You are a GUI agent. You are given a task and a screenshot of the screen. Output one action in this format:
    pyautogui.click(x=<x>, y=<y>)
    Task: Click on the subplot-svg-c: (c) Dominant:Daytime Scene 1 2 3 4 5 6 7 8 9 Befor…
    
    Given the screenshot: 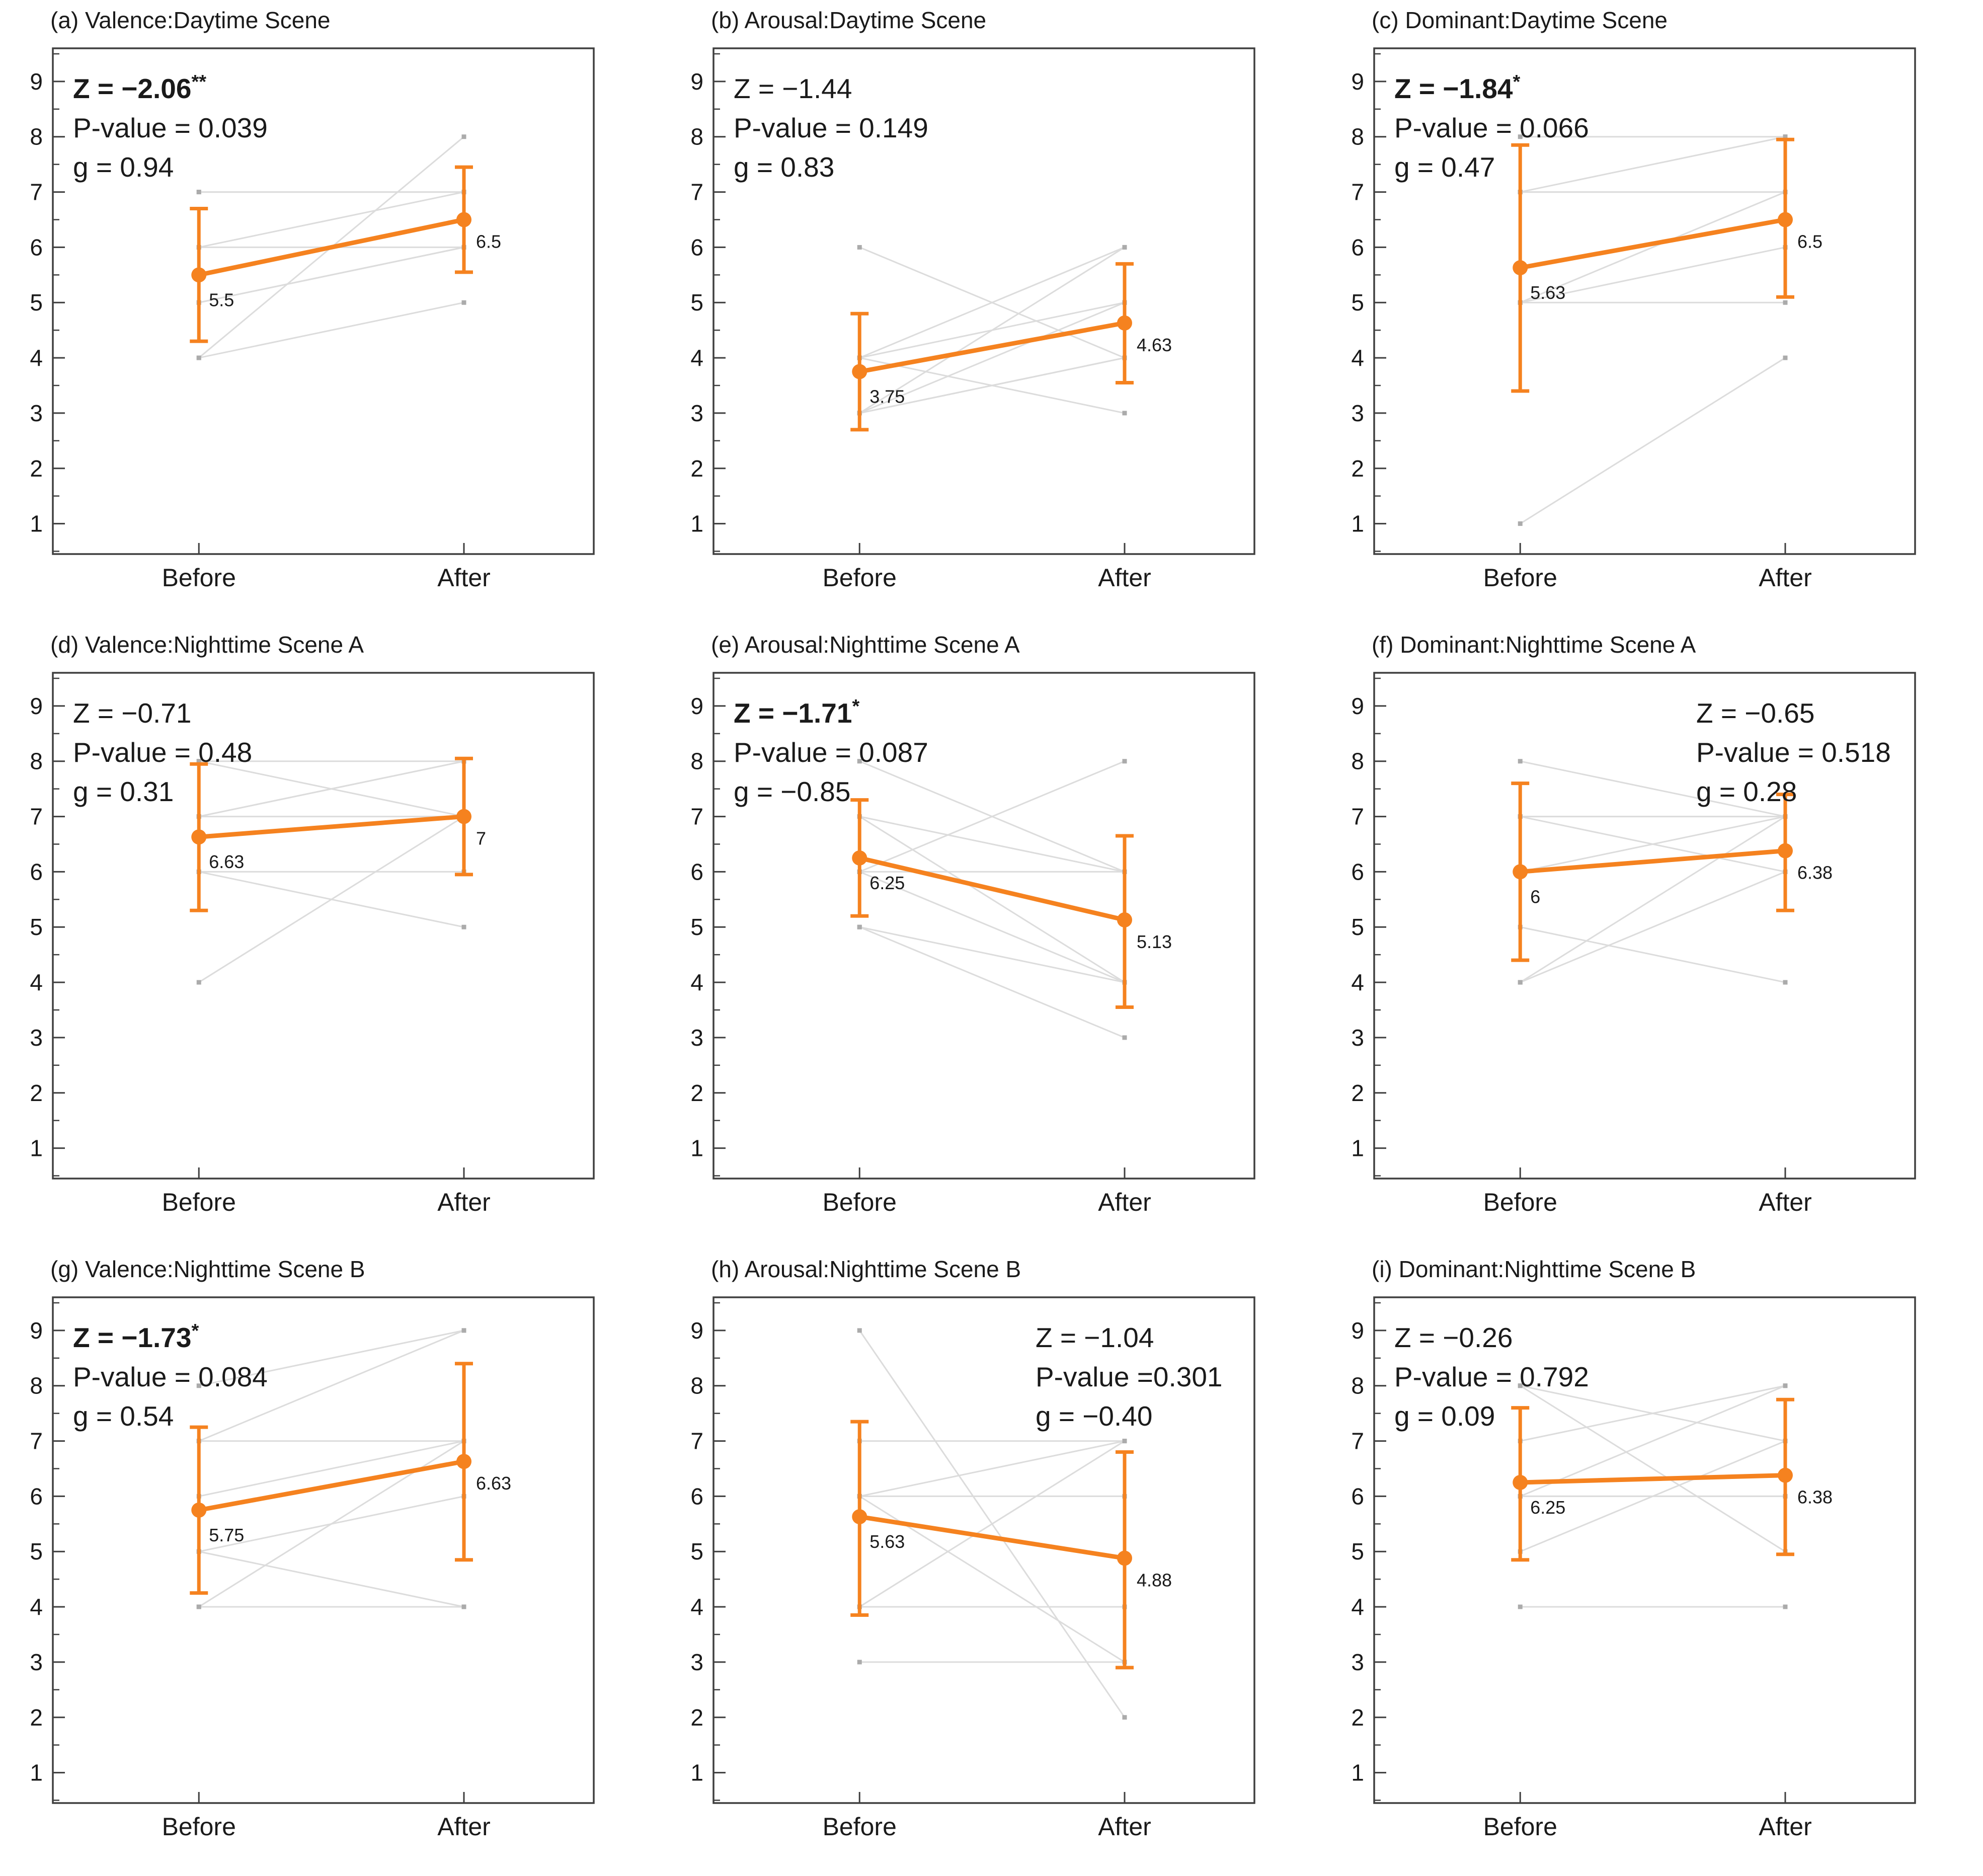 What is the action you would take?
    pyautogui.click(x=1634, y=299)
    